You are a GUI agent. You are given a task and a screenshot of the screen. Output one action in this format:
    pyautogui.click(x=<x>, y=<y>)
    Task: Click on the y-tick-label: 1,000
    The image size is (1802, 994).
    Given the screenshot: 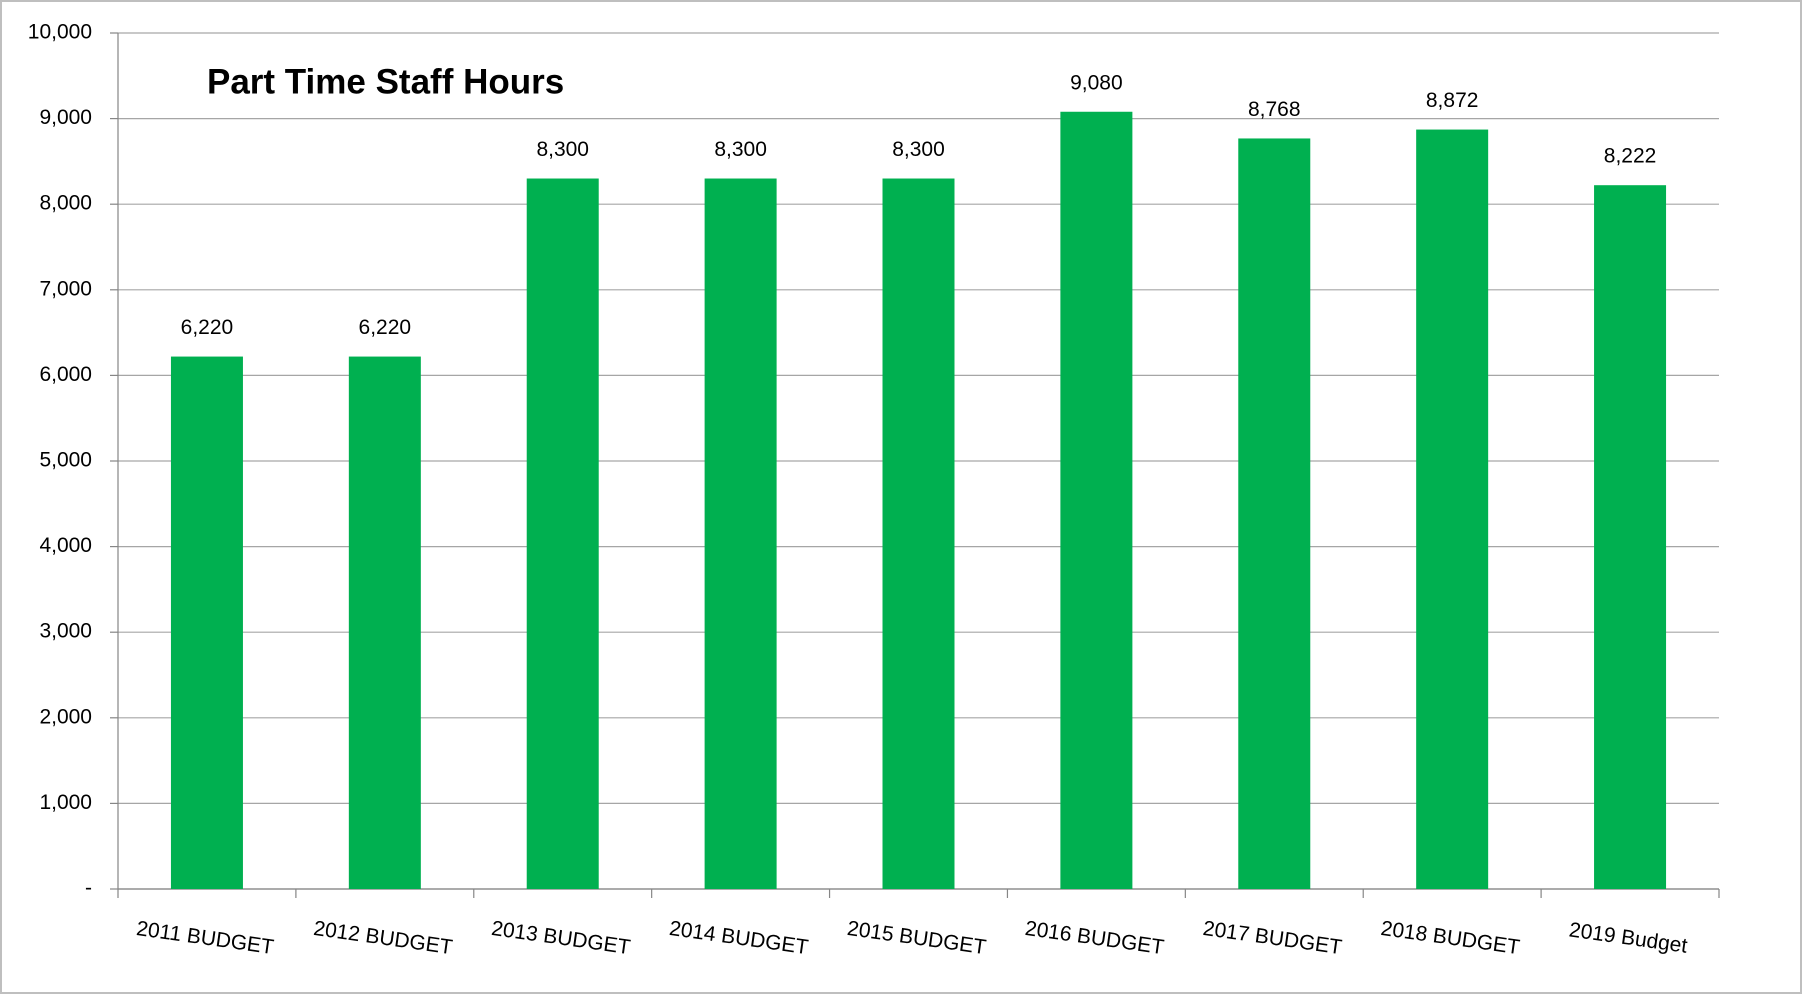 What is the action you would take?
    pyautogui.click(x=65, y=802)
    